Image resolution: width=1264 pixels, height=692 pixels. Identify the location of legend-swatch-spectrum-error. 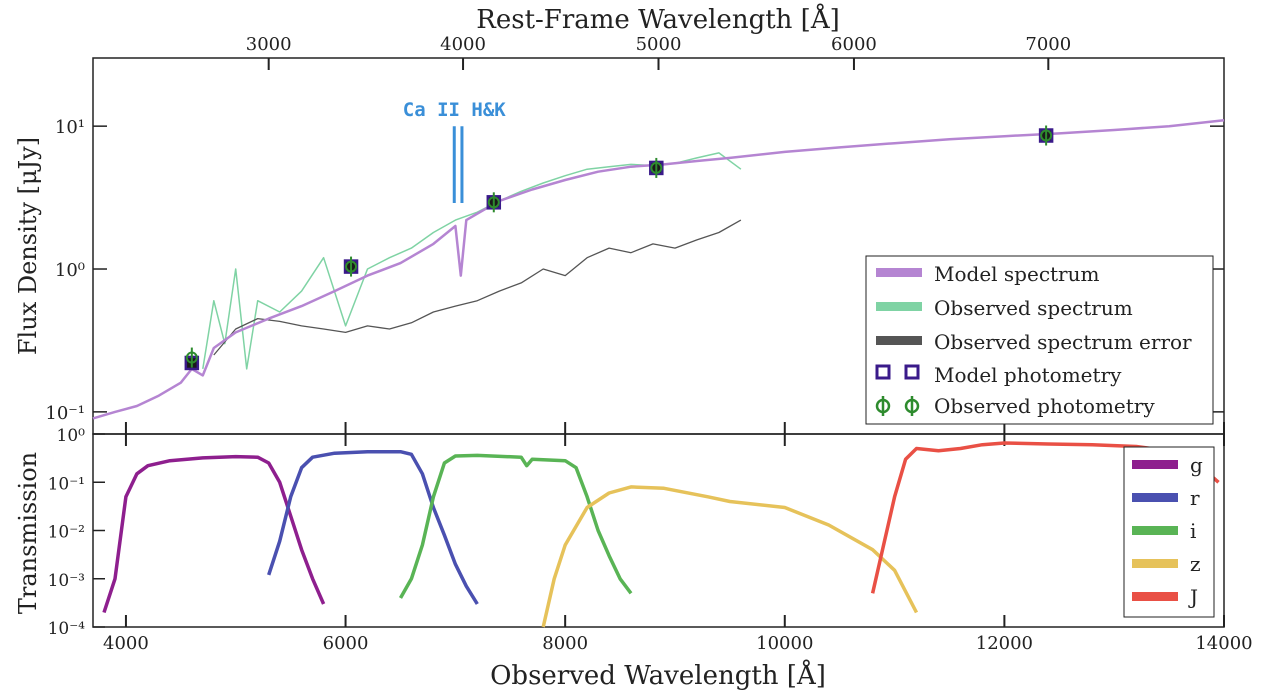
(899, 340).